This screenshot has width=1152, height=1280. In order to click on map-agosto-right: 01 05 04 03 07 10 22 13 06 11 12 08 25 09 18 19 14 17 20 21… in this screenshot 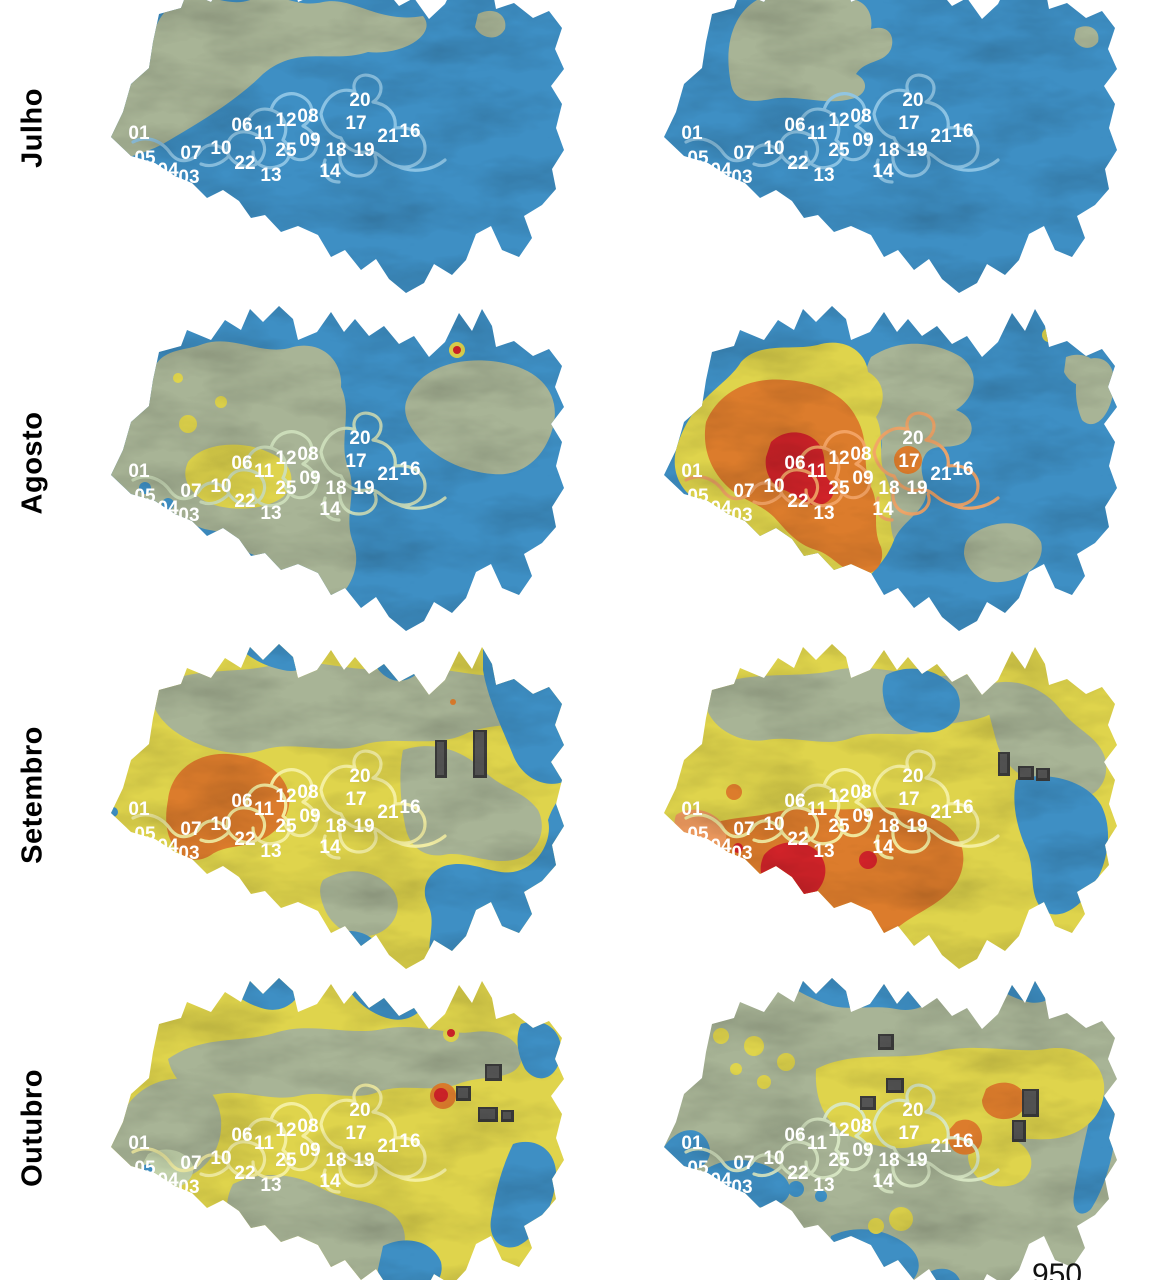, I will do `click(883, 467)`.